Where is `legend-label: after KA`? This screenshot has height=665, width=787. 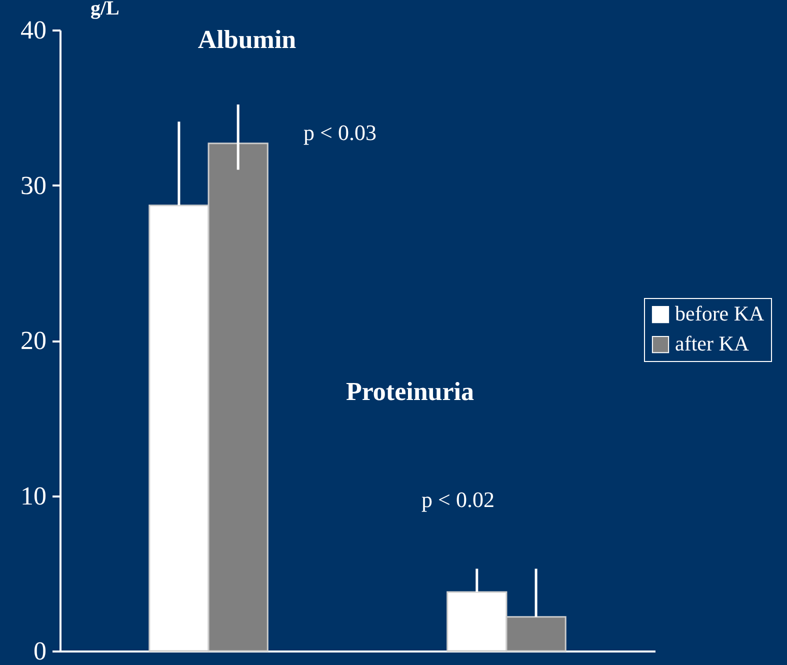 legend-label: after KA is located at coordinates (712, 344).